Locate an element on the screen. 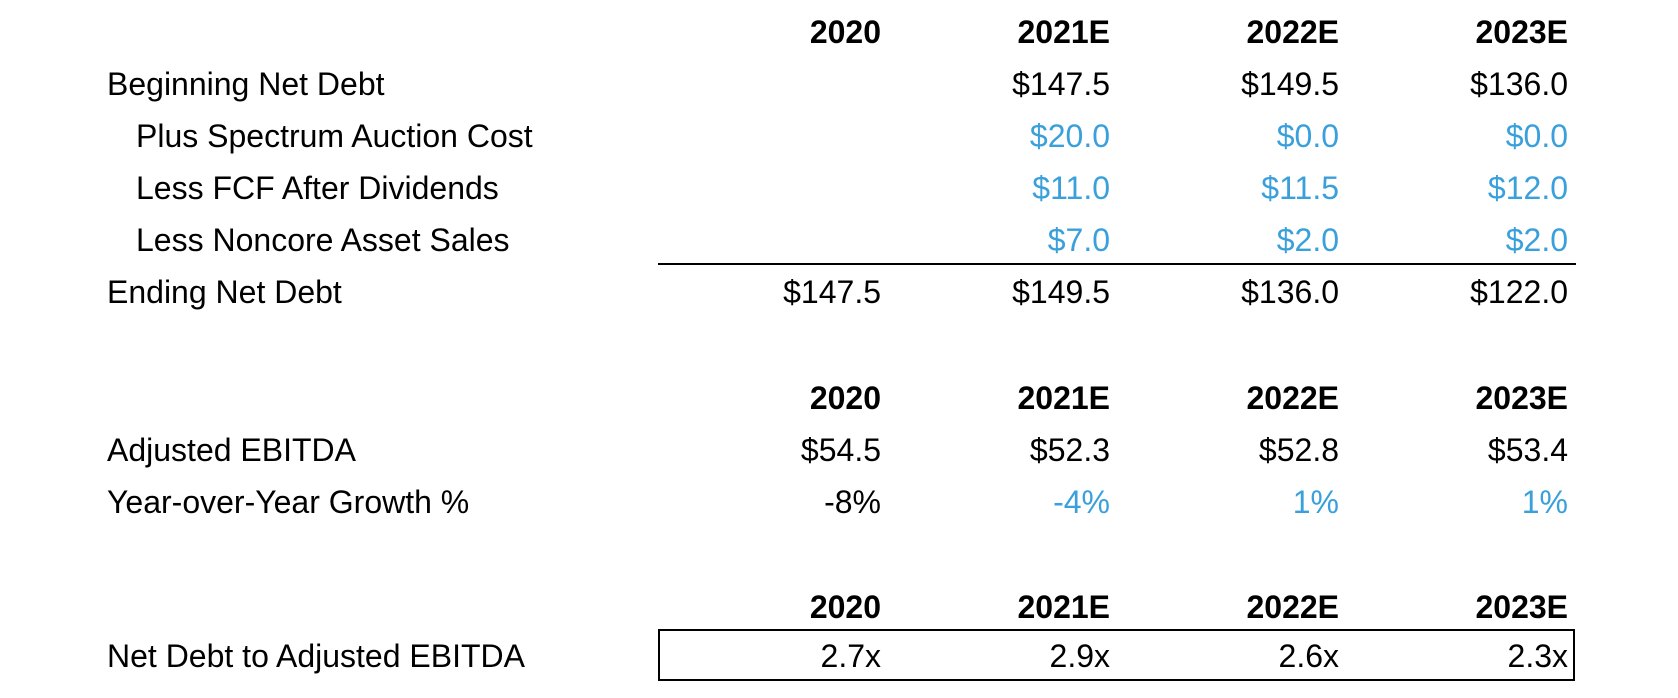 The width and height of the screenshot is (1678, 698). row-label: Year-over-Year Growth % is located at coordinates (288, 502).